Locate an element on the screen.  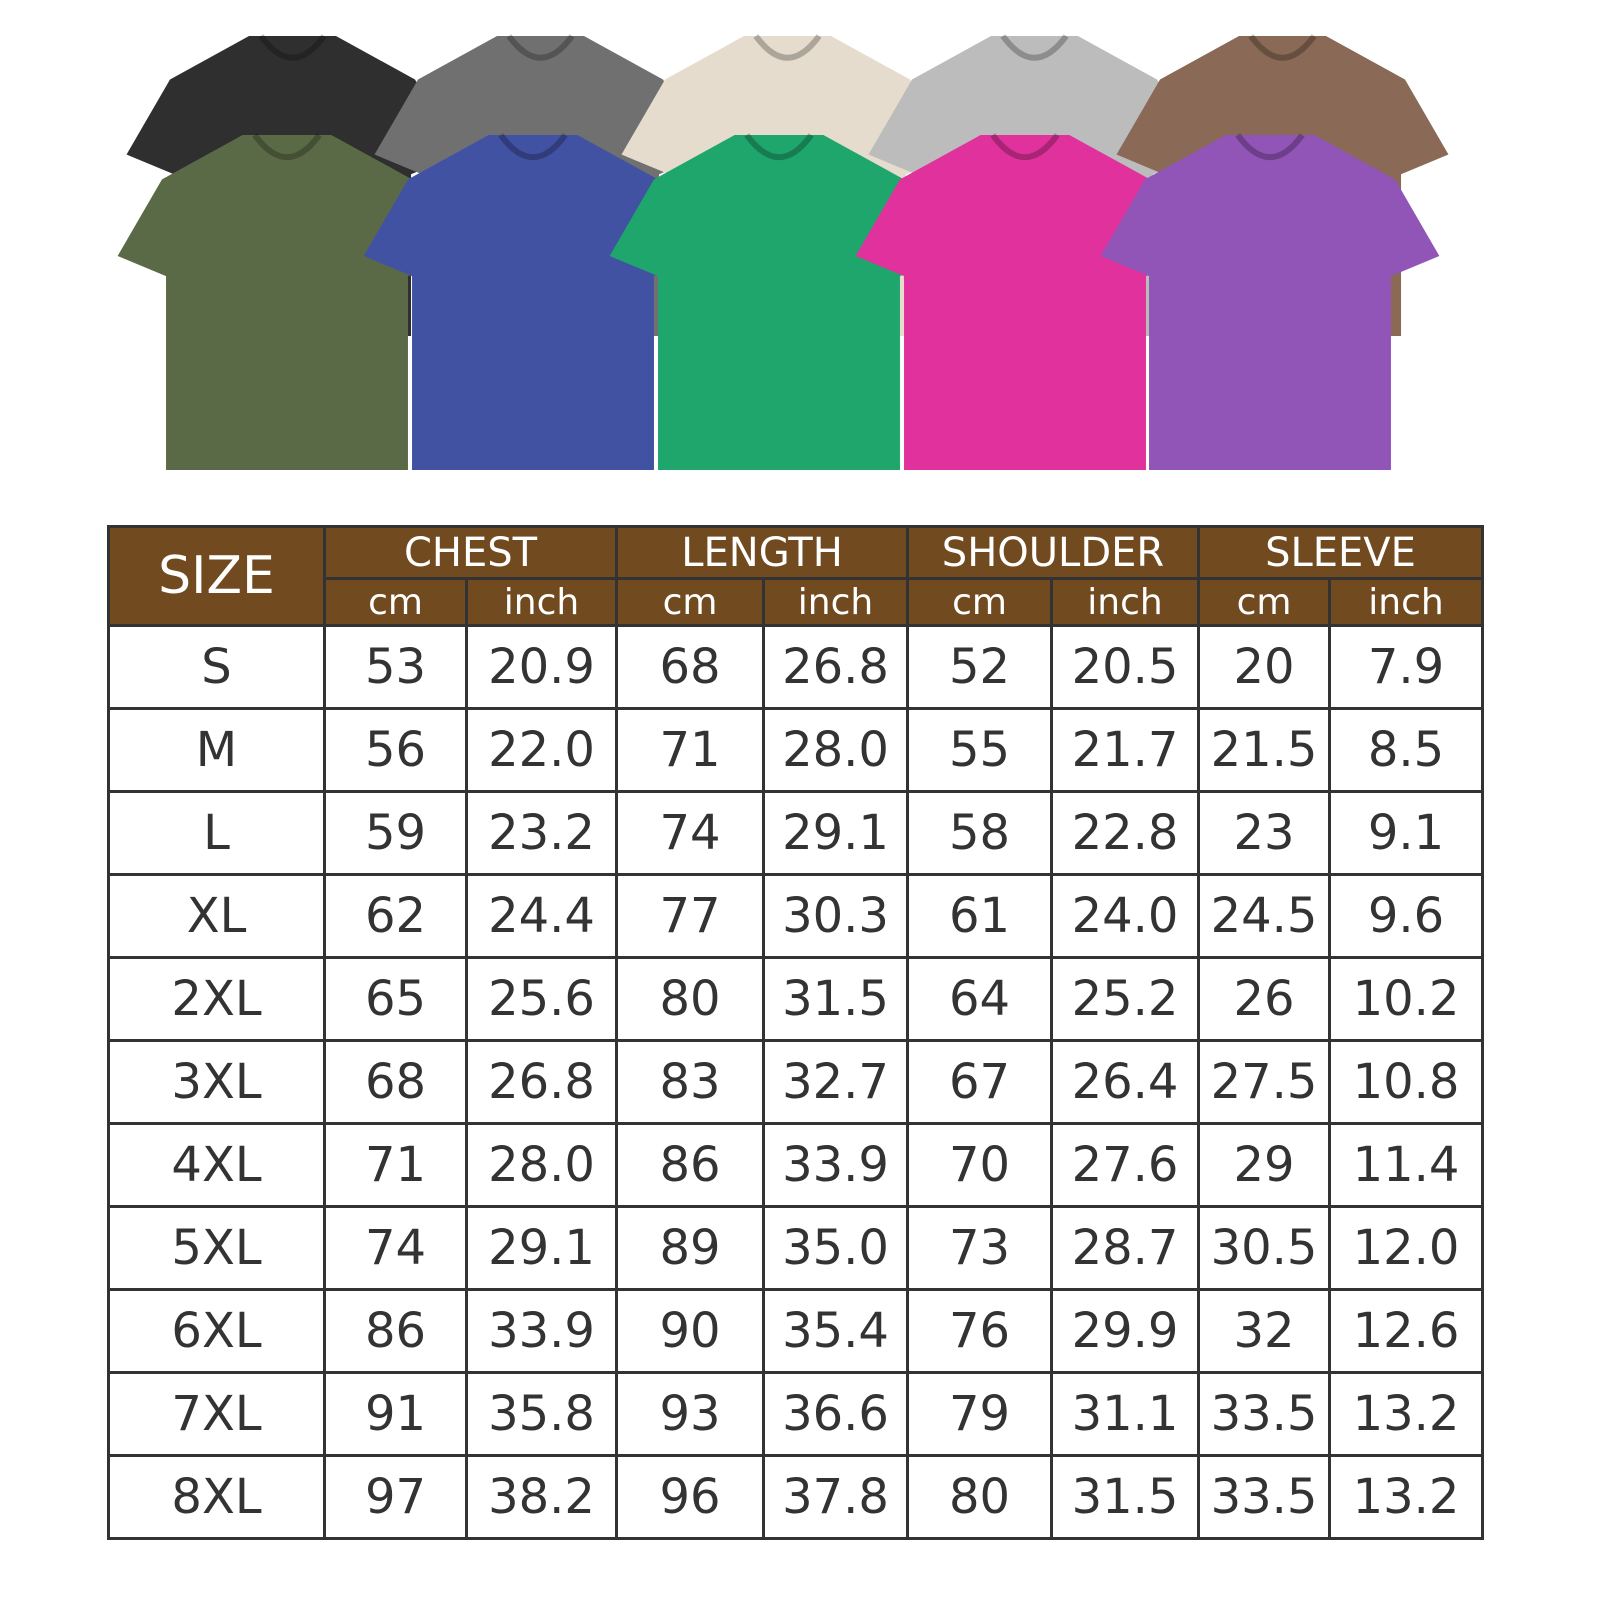
measurement-cell: 96 is located at coordinates (690, 1497).